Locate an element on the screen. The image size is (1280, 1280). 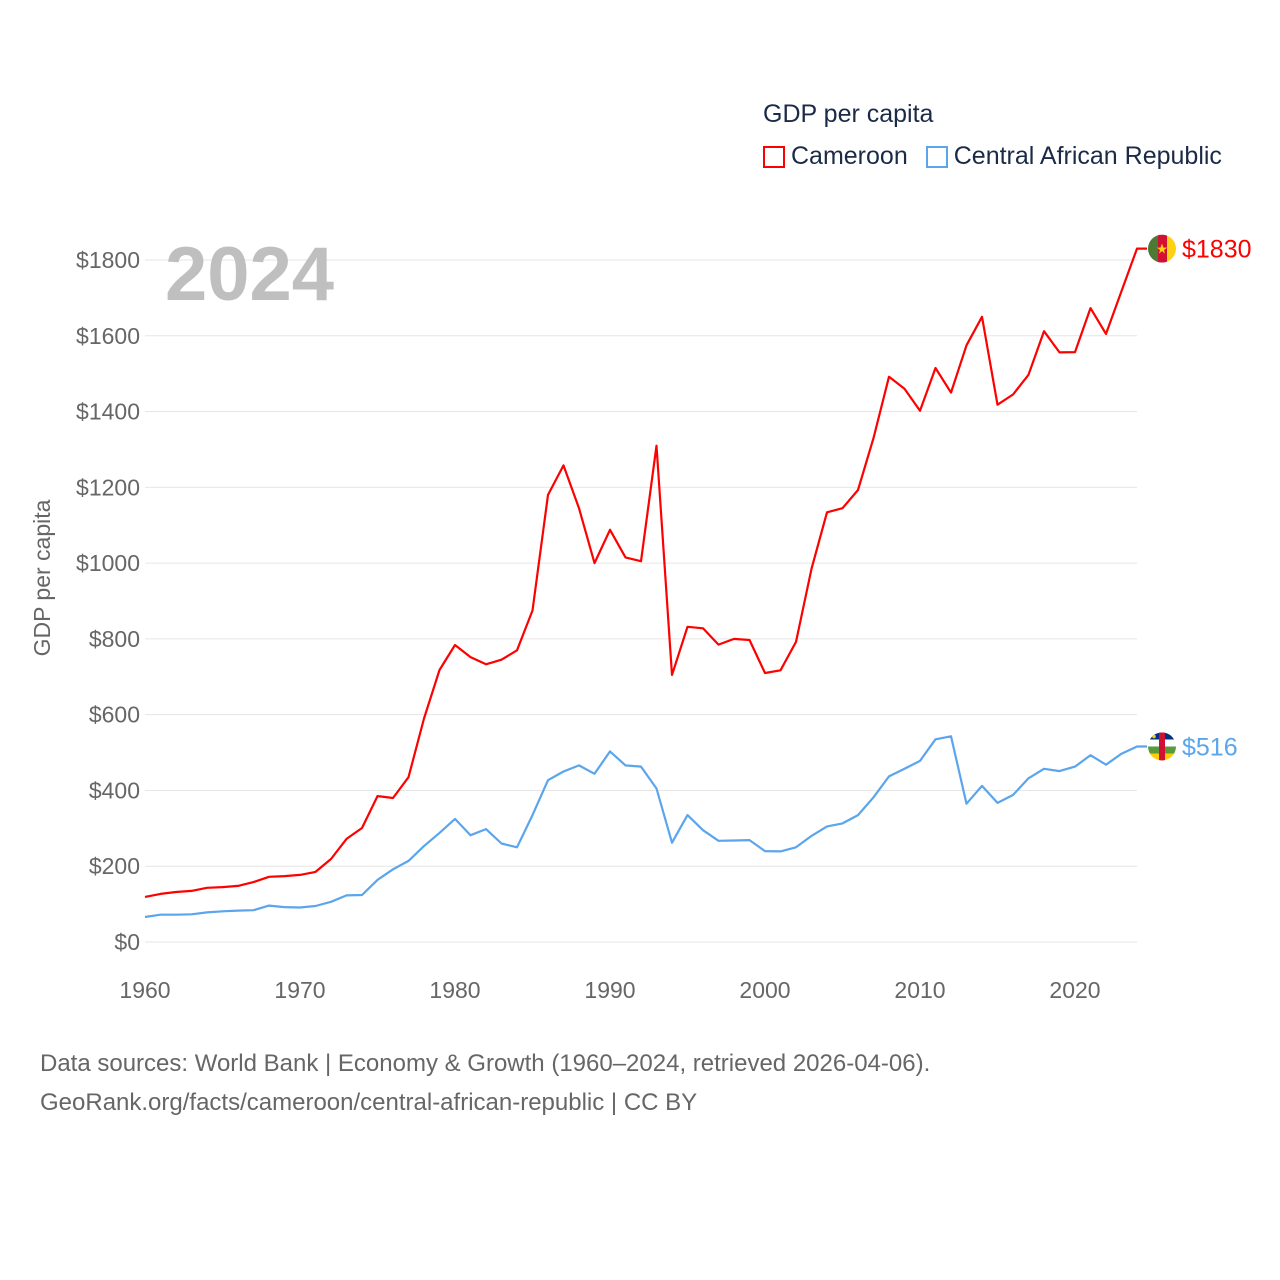
x-tick-label: 1960 is located at coordinates (144, 990).